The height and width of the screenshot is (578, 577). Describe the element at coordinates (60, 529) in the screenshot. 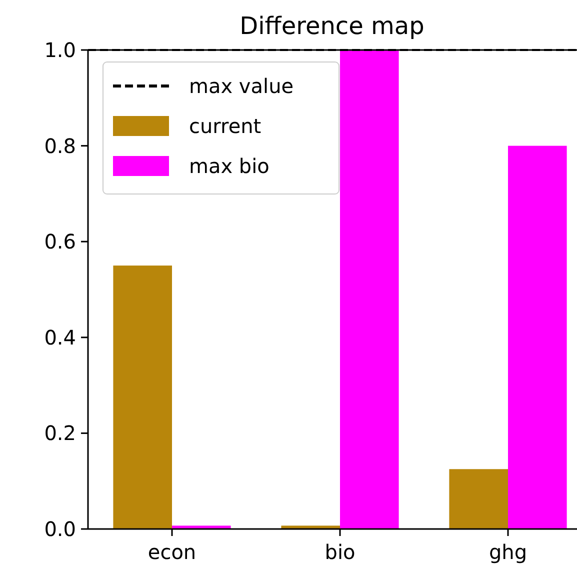

I see `y-tick-label: 0.0` at that location.